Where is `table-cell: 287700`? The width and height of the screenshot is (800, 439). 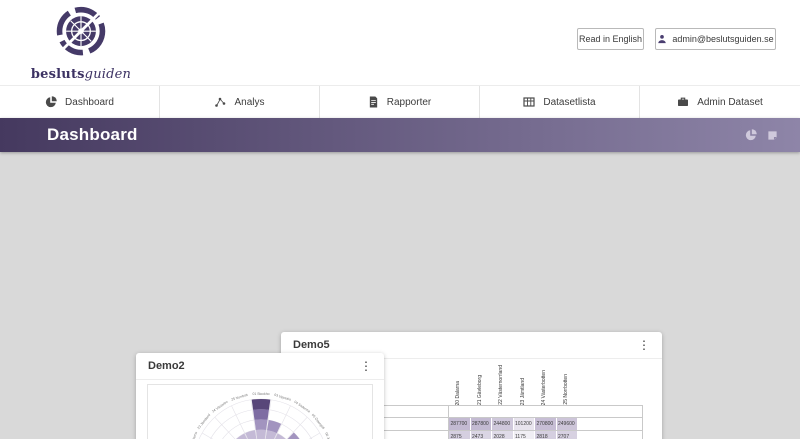
table-cell: 287700 is located at coordinates (459, 424).